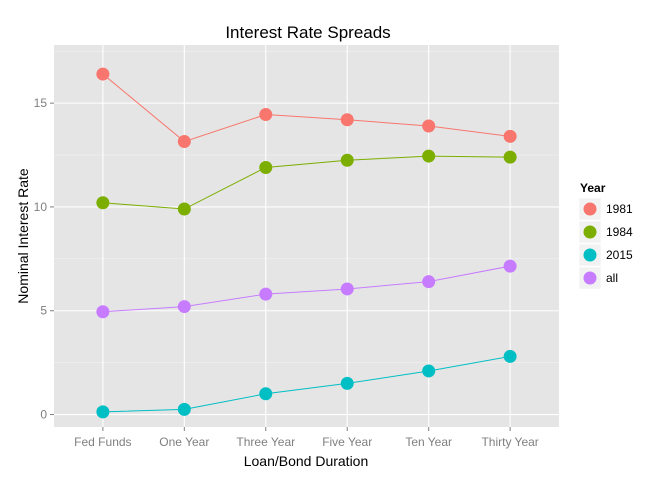 Image resolution: width=672 pixels, height=480 pixels. Describe the element at coordinates (41, 207) in the screenshot. I see `y-tick-label: 10` at that location.